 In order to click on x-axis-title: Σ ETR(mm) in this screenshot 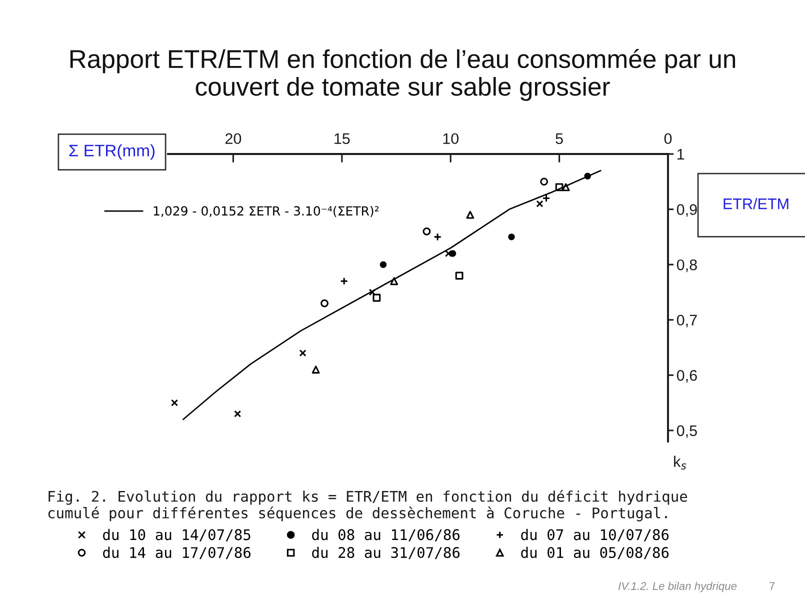, I will do `click(112, 152)`.